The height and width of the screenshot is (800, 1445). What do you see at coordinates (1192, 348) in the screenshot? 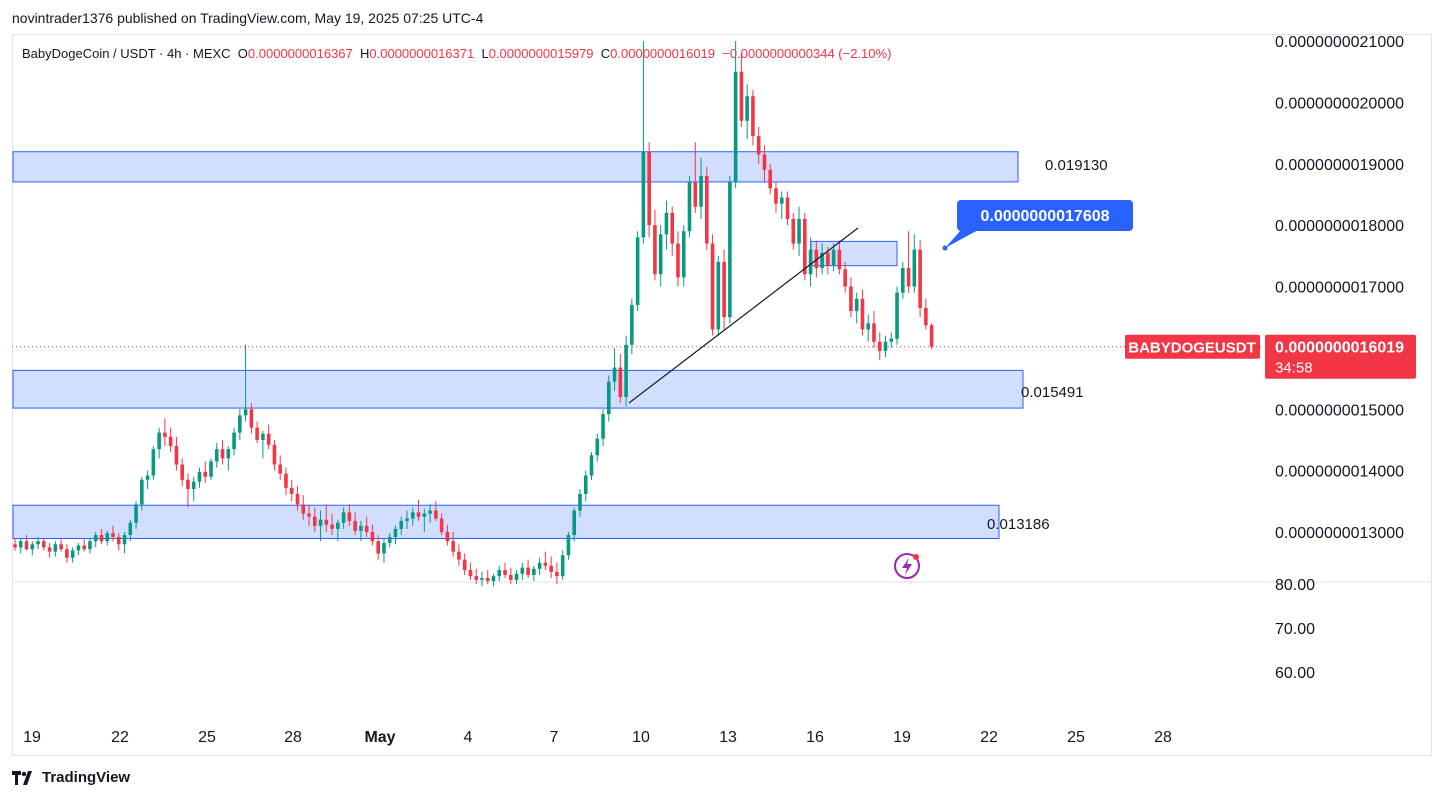
I see `symbol-tag-text: BABYDOGEUSDT` at bounding box center [1192, 348].